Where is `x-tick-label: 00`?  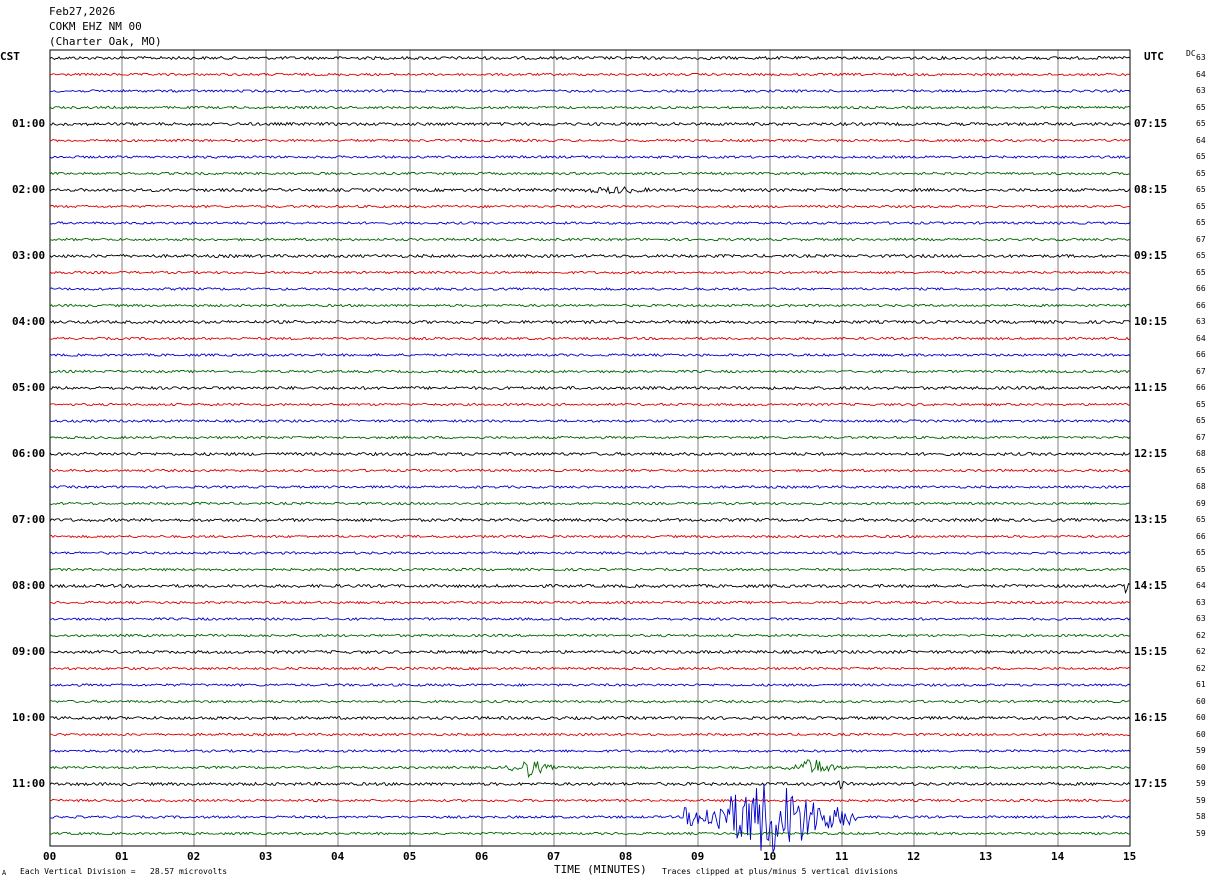 x-tick-label: 00 is located at coordinates (50, 856).